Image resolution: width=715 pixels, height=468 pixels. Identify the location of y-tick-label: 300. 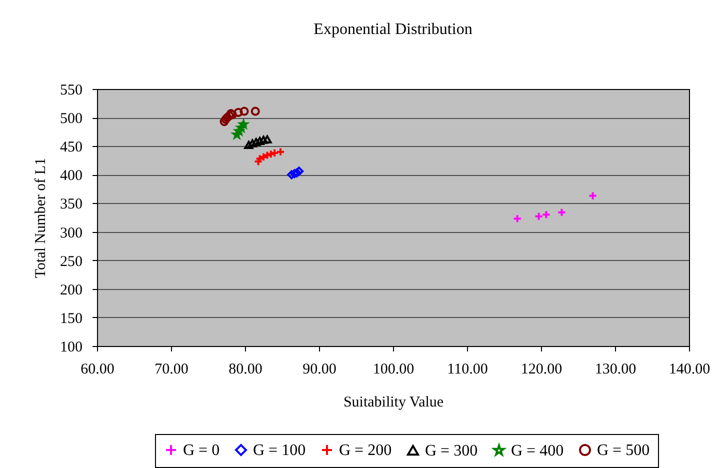
(71, 233).